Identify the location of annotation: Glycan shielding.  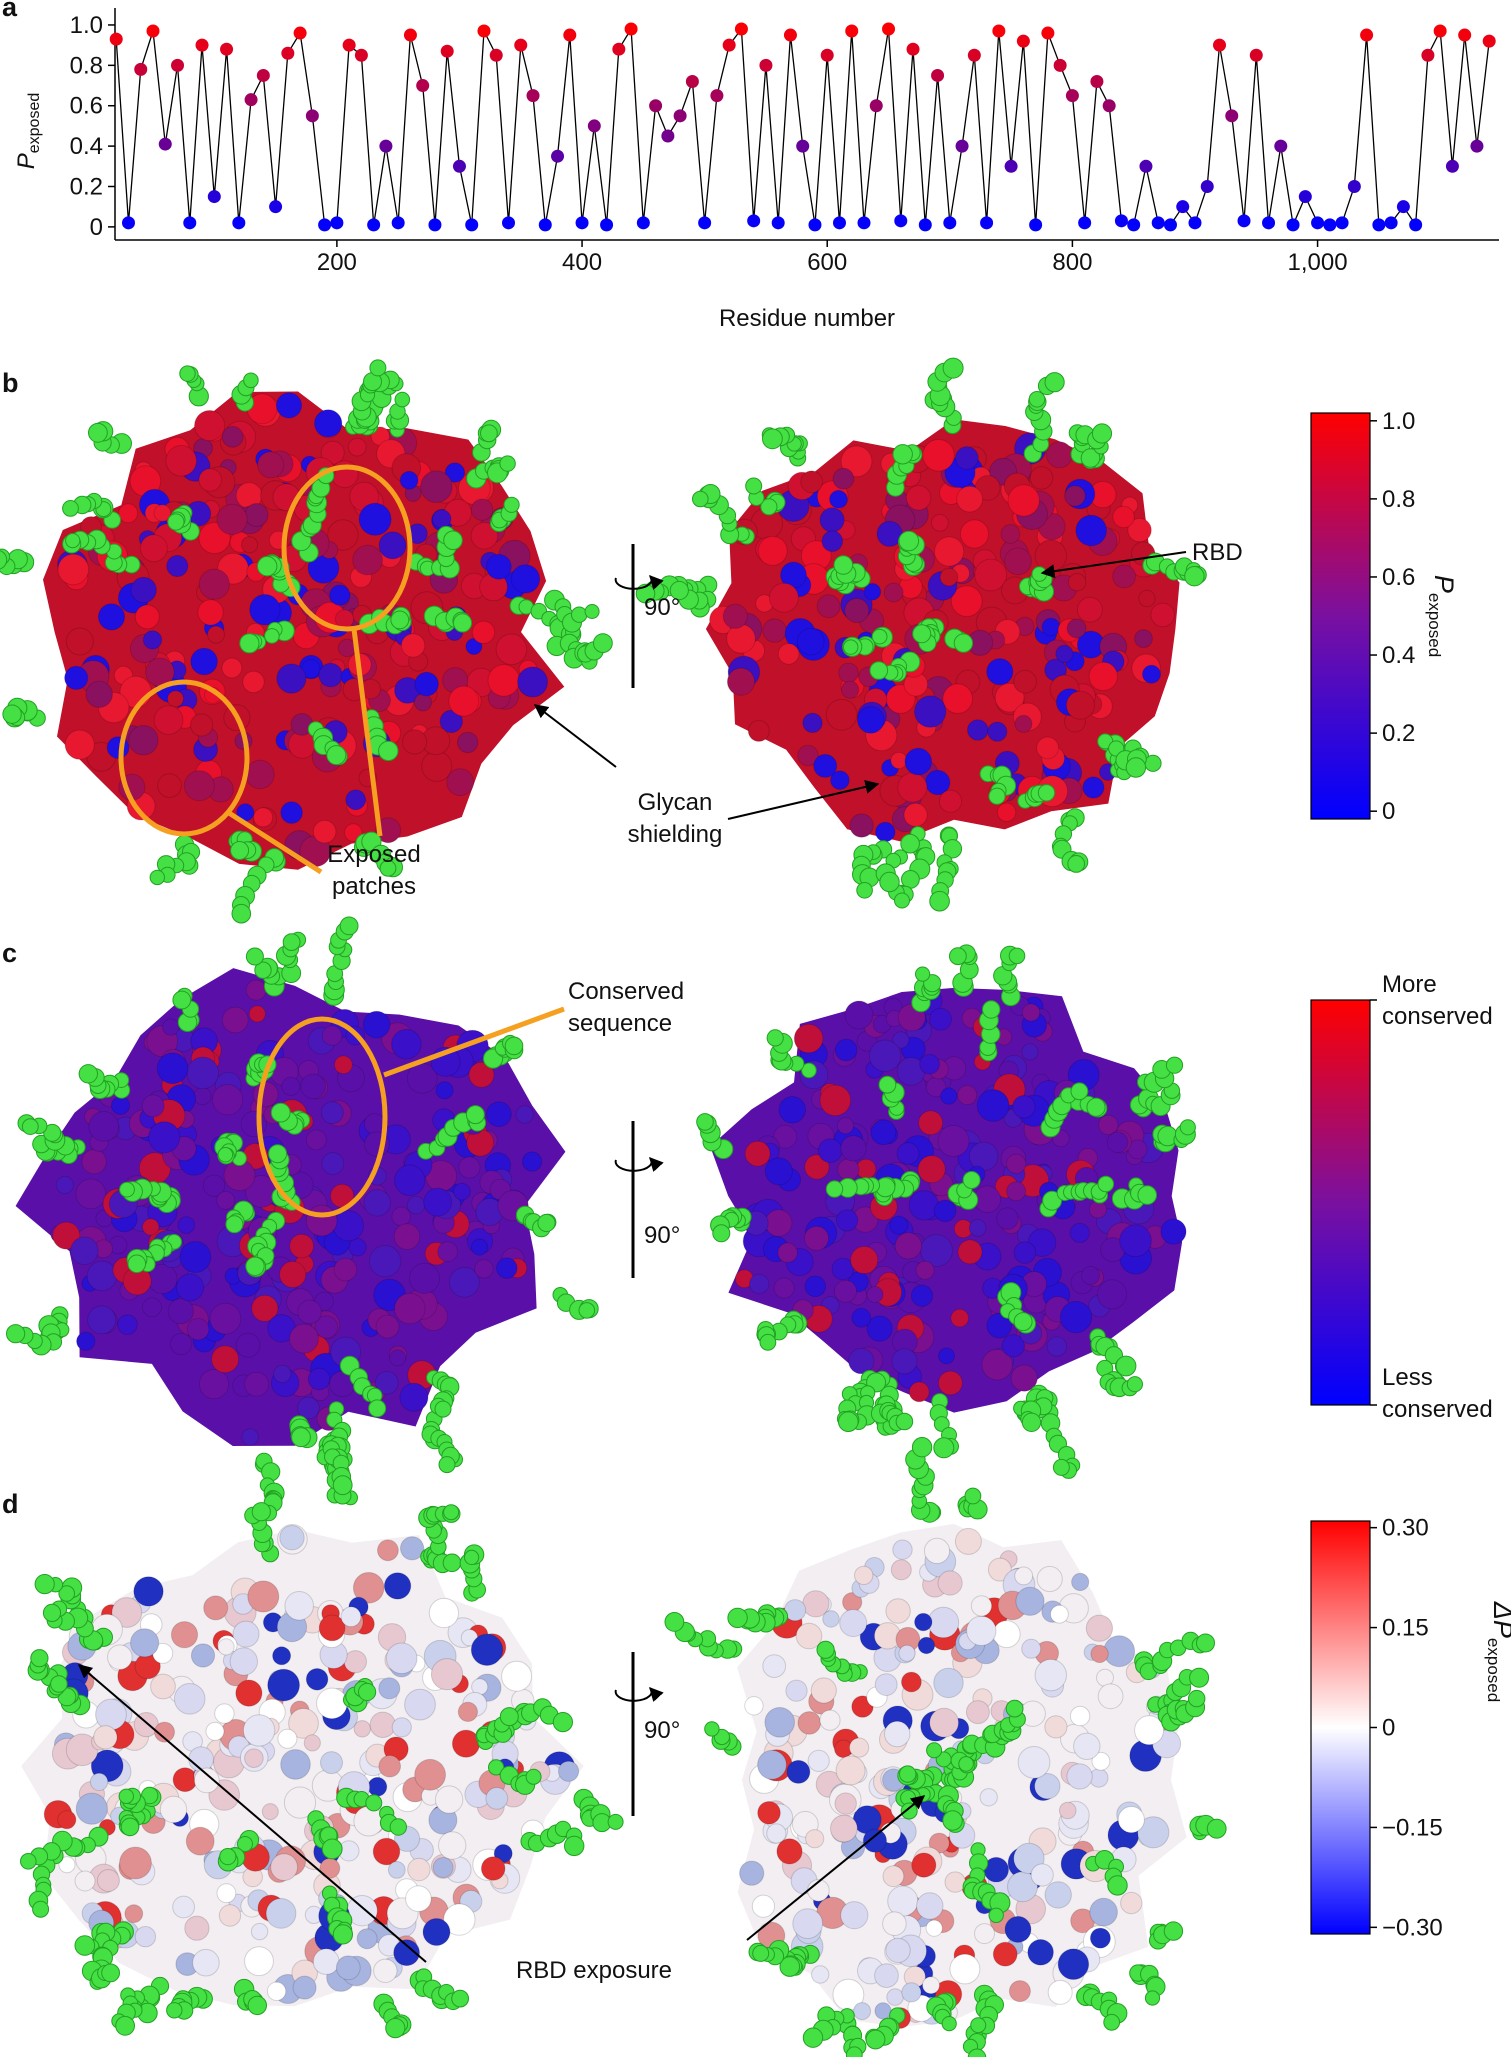
(675, 818).